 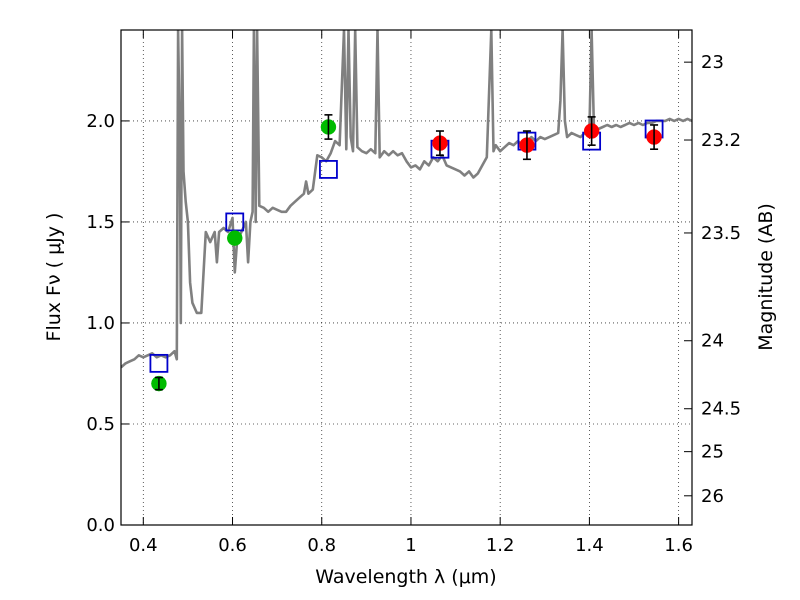 What do you see at coordinates (100, 424) in the screenshot?
I see `y-tick-label: 0.5` at bounding box center [100, 424].